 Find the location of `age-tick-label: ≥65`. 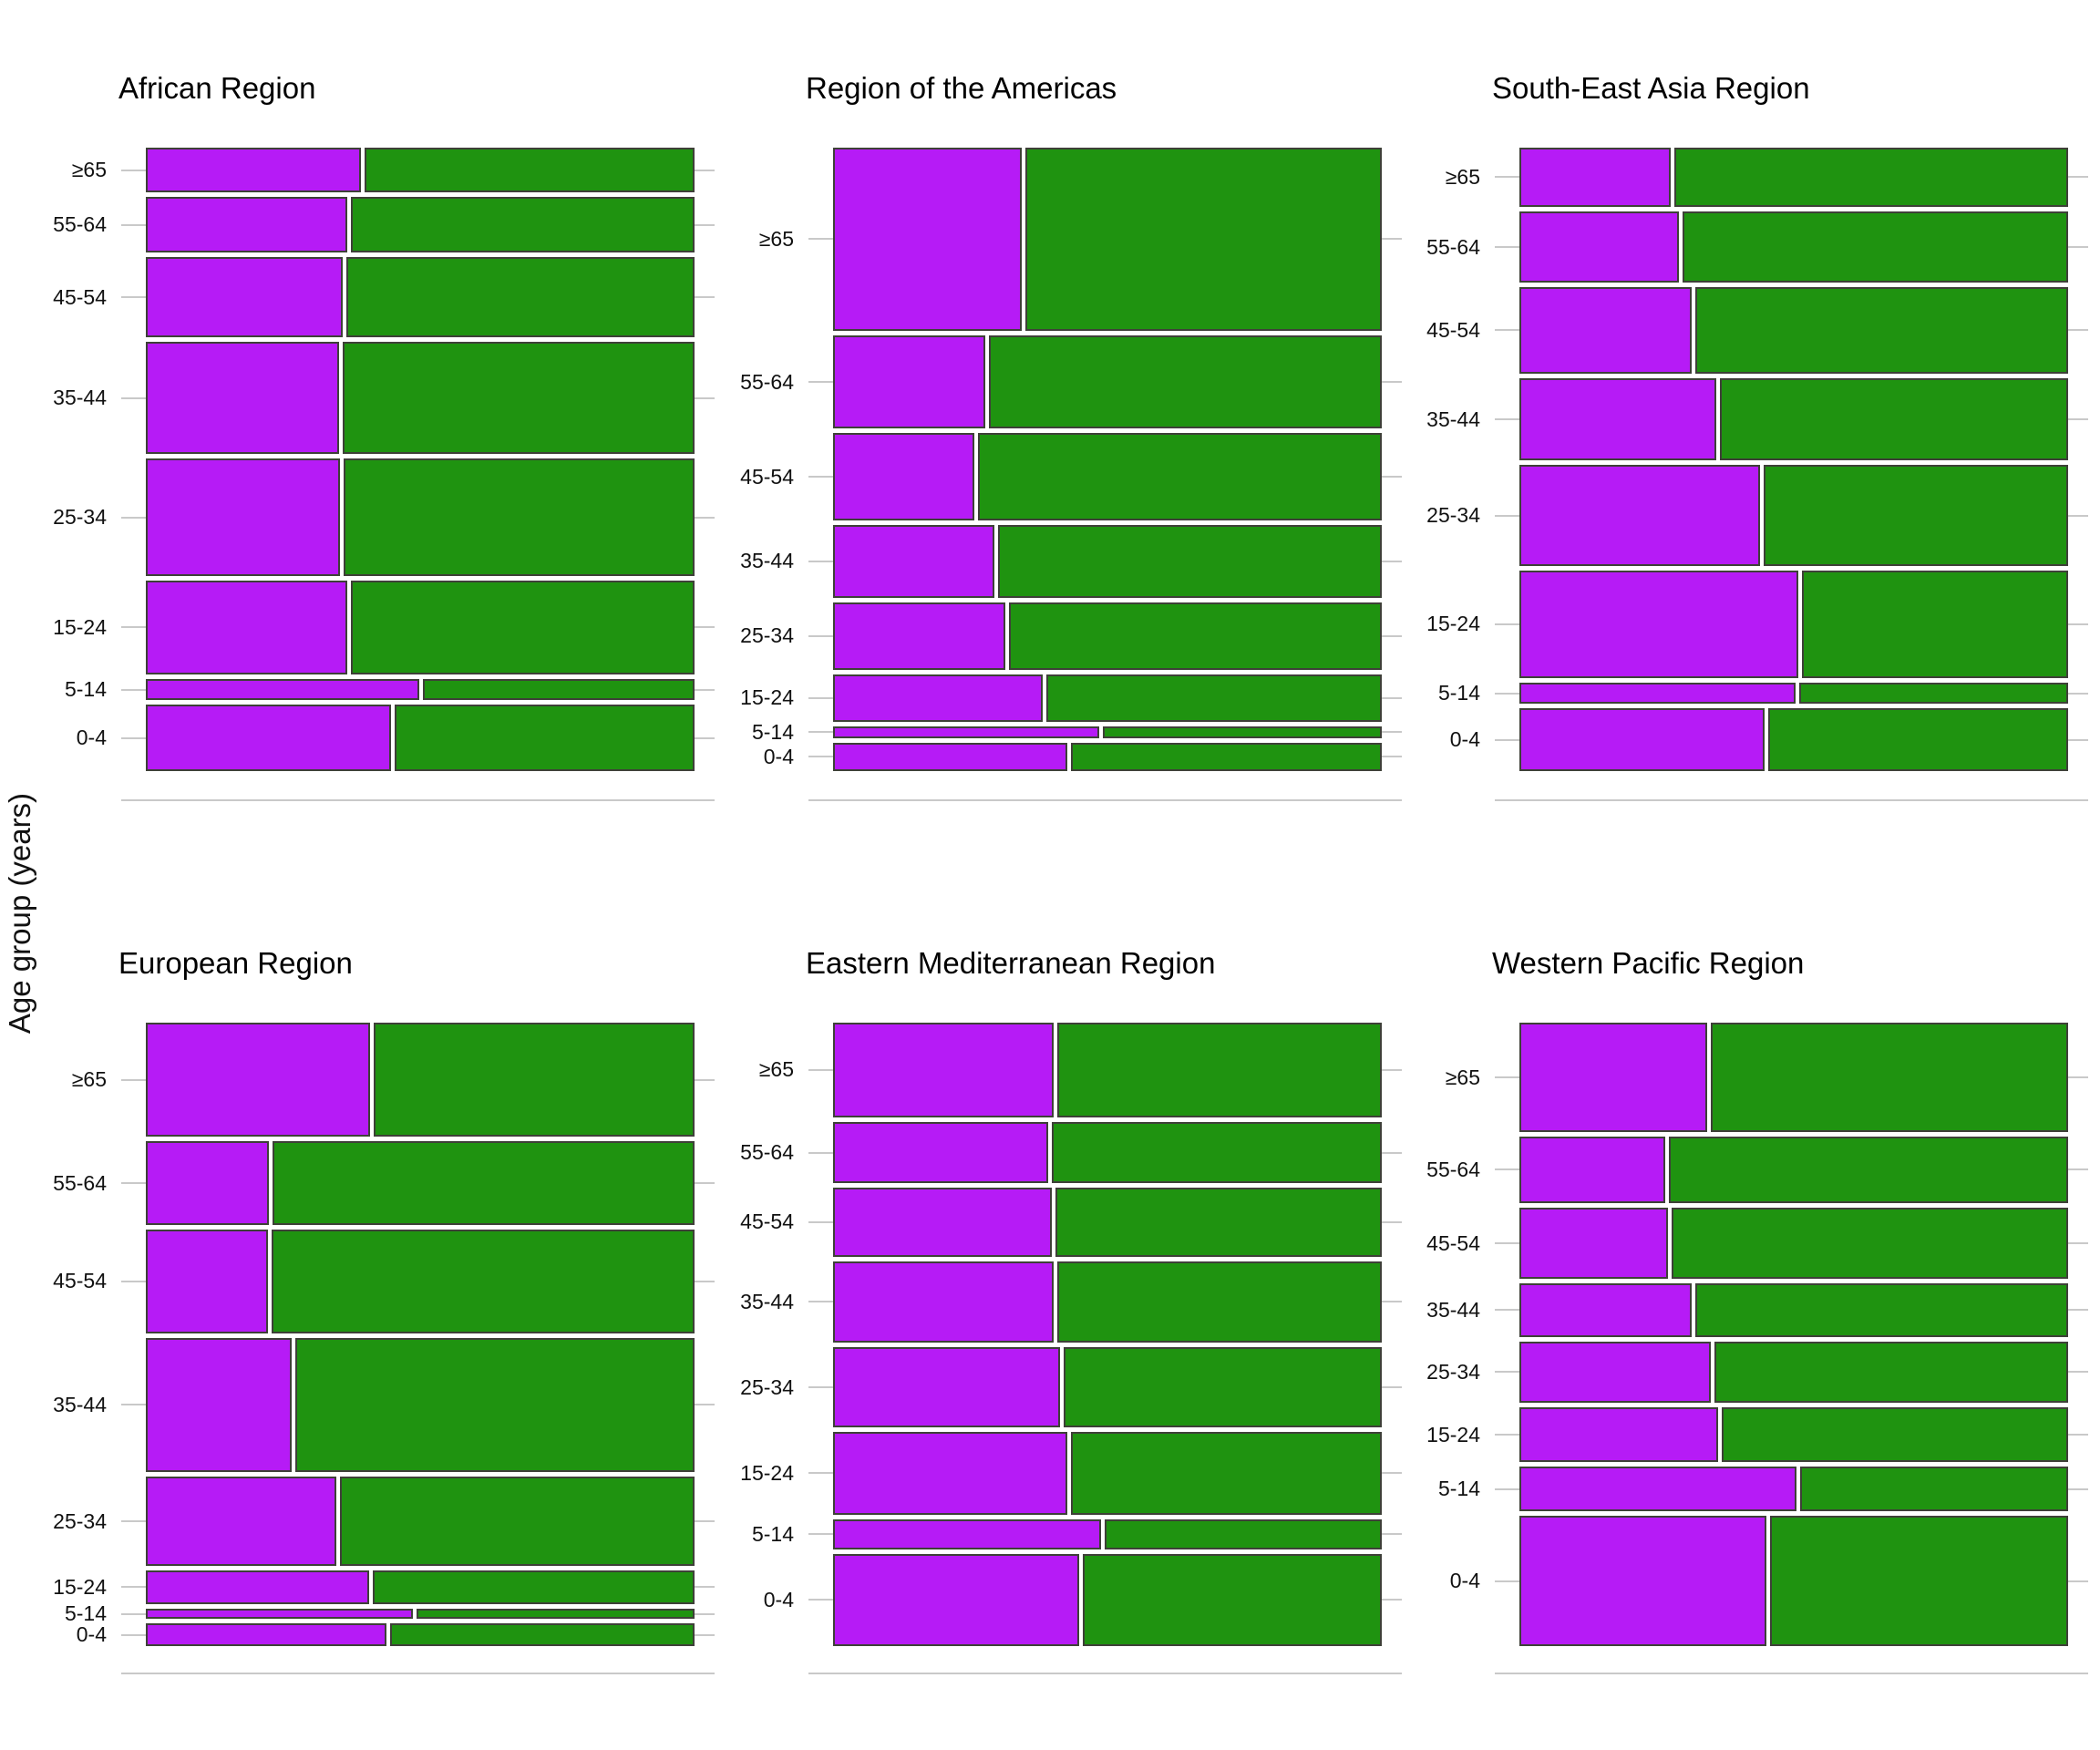

age-tick-label: ≥65 is located at coordinates (776, 1069).